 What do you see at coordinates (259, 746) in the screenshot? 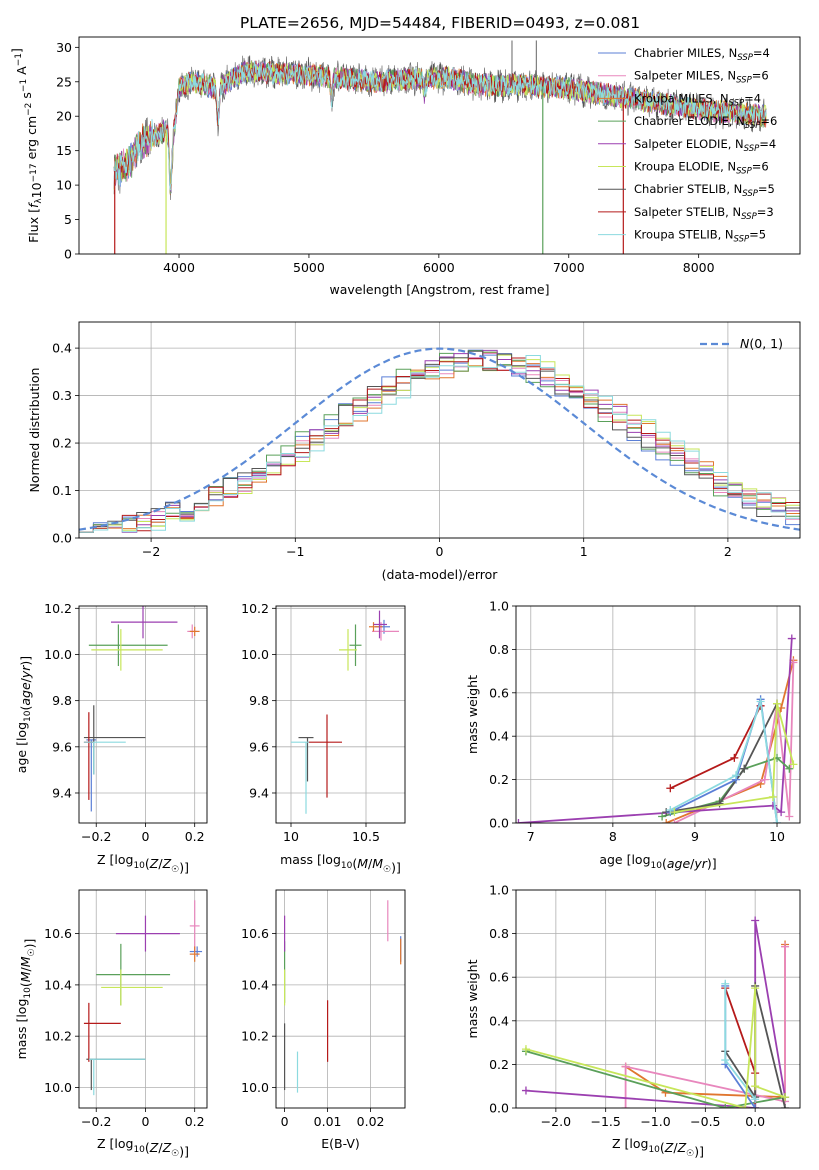
I see `y-tick-label: 9.6` at bounding box center [259, 746].